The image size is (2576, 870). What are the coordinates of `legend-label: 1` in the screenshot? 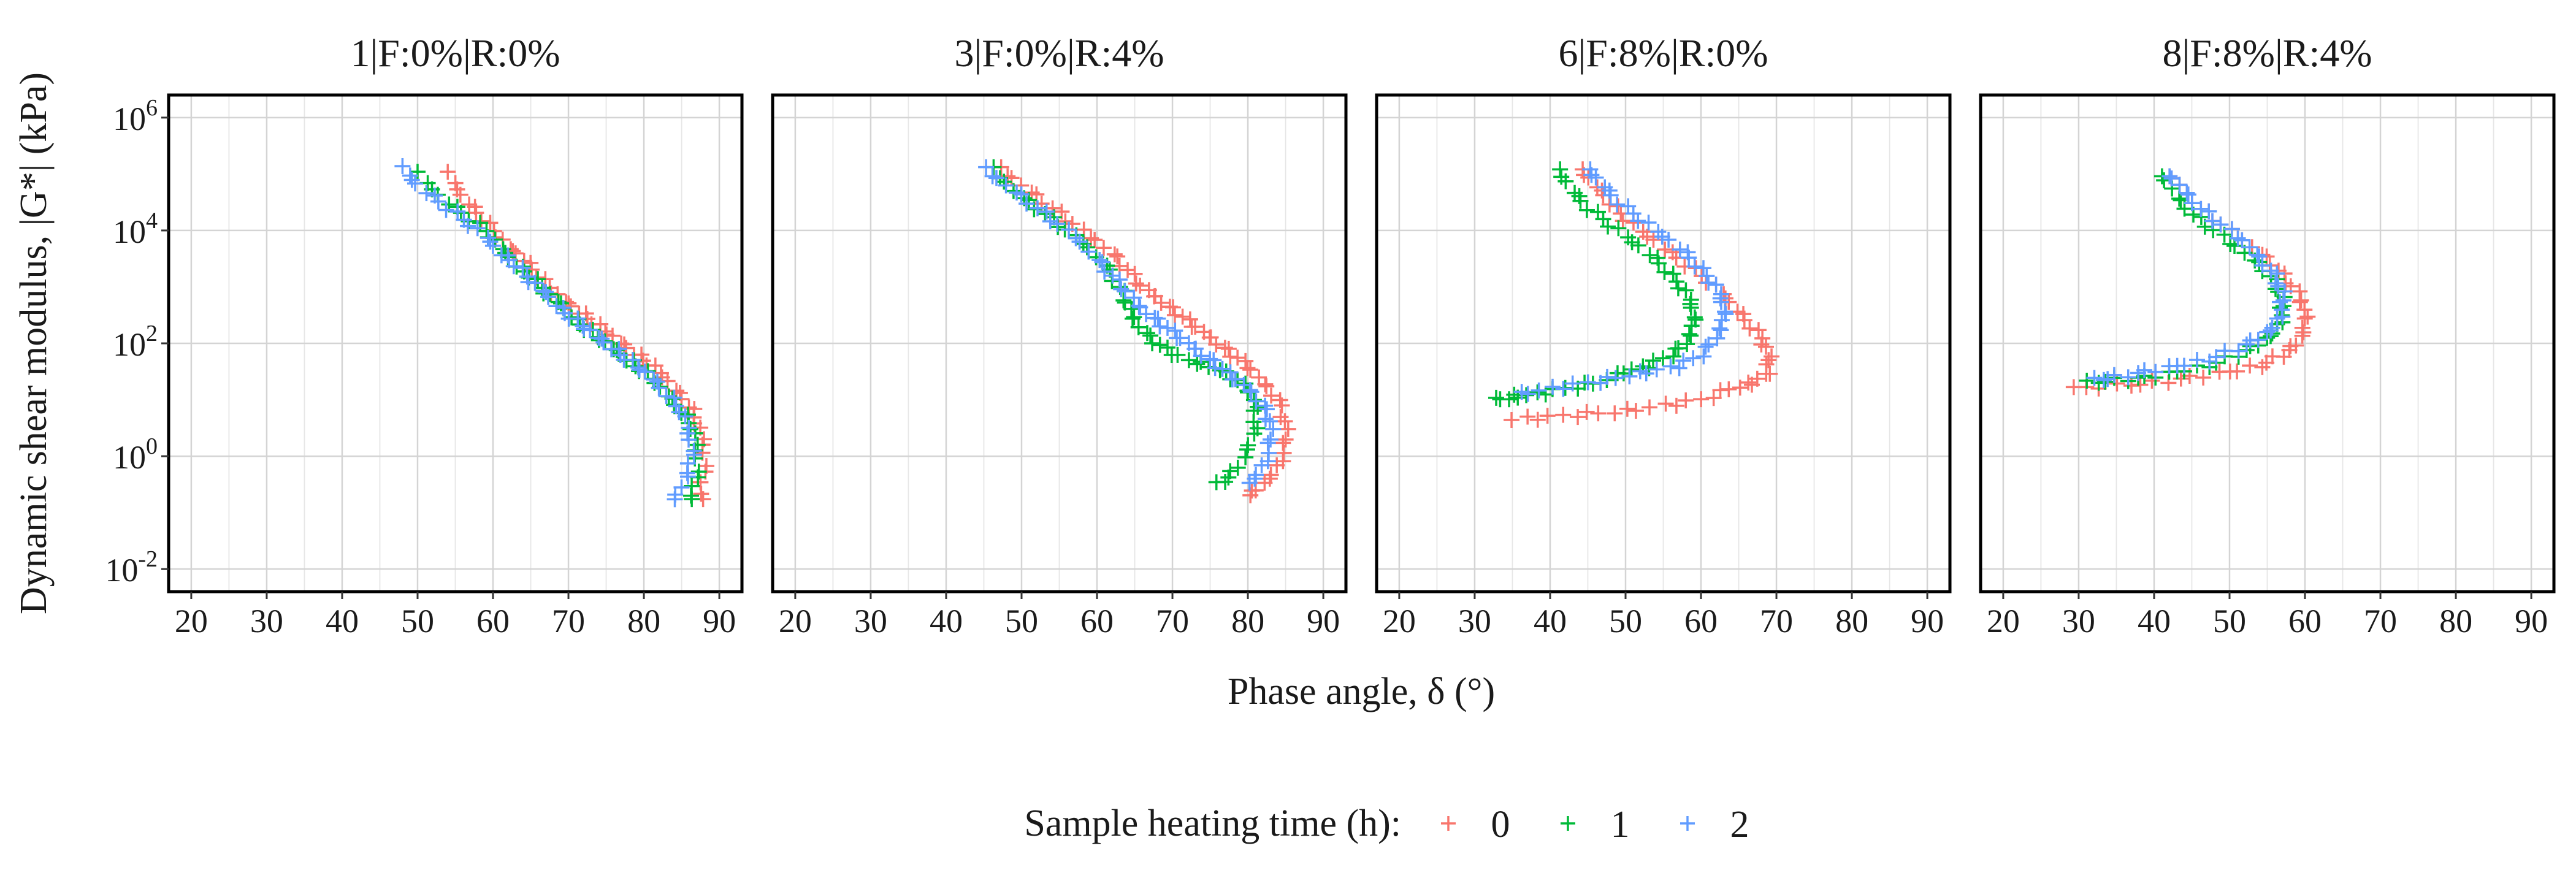 It's located at (1620, 824).